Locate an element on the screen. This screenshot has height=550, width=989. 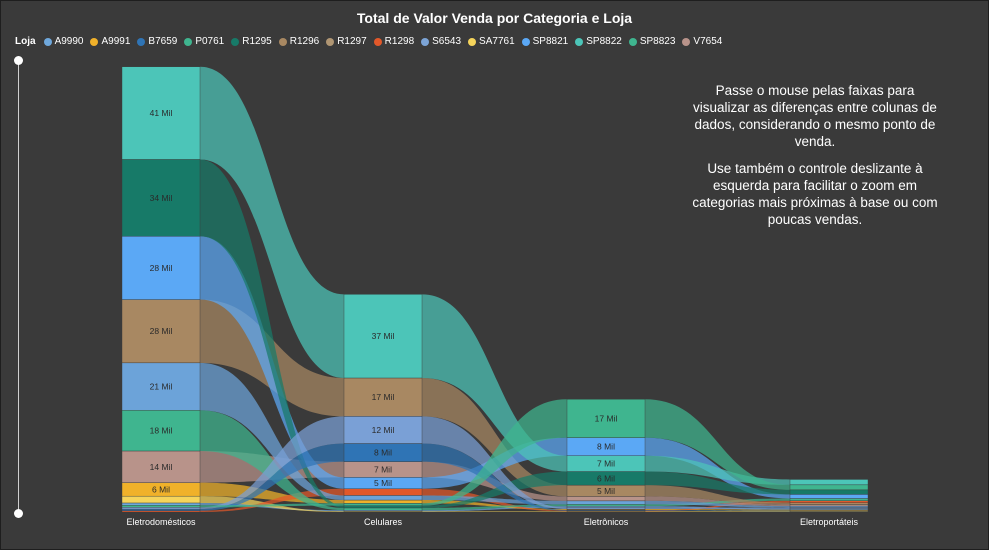
legend-item-s6543: S6543 is located at coordinates (441, 41).